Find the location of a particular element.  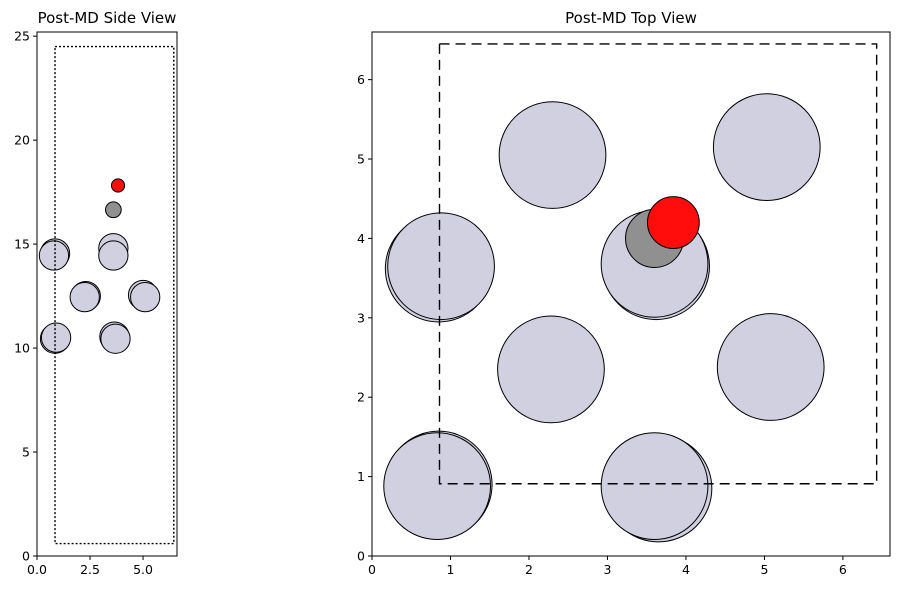

top-view-y-tick-label: 4 is located at coordinates (361, 238).